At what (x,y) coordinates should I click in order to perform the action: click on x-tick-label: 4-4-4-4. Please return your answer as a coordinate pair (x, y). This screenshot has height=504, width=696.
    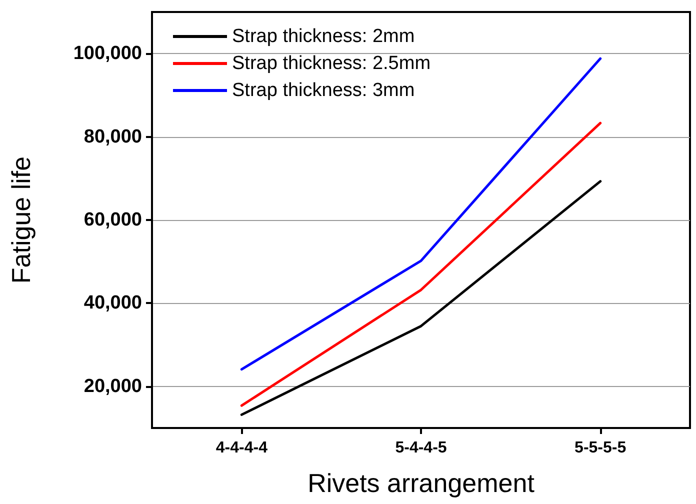
    Looking at the image, I should click on (242, 448).